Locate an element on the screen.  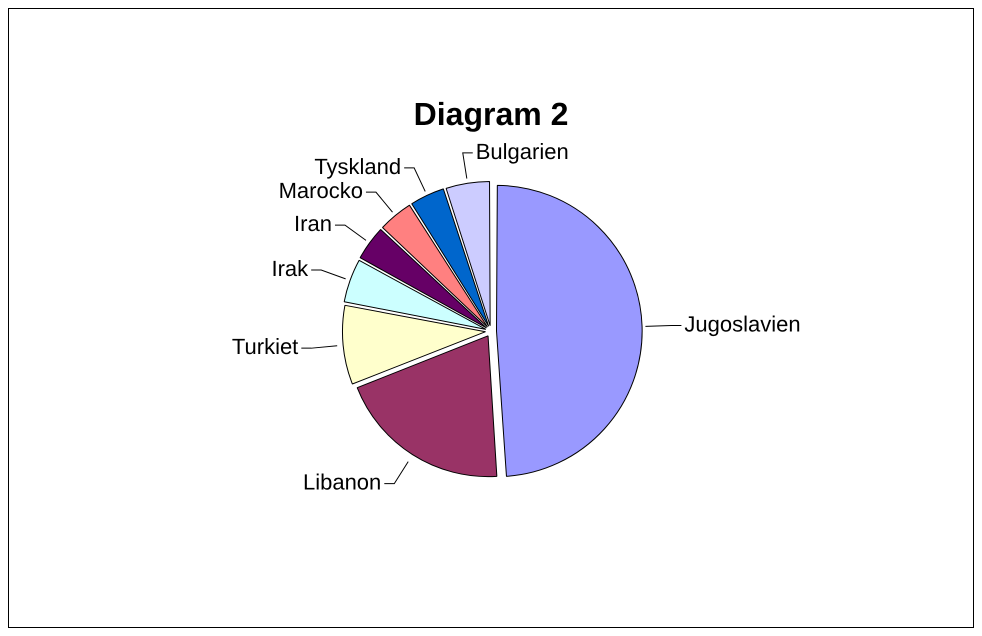
slice-label: Tyskland is located at coordinates (358, 166).